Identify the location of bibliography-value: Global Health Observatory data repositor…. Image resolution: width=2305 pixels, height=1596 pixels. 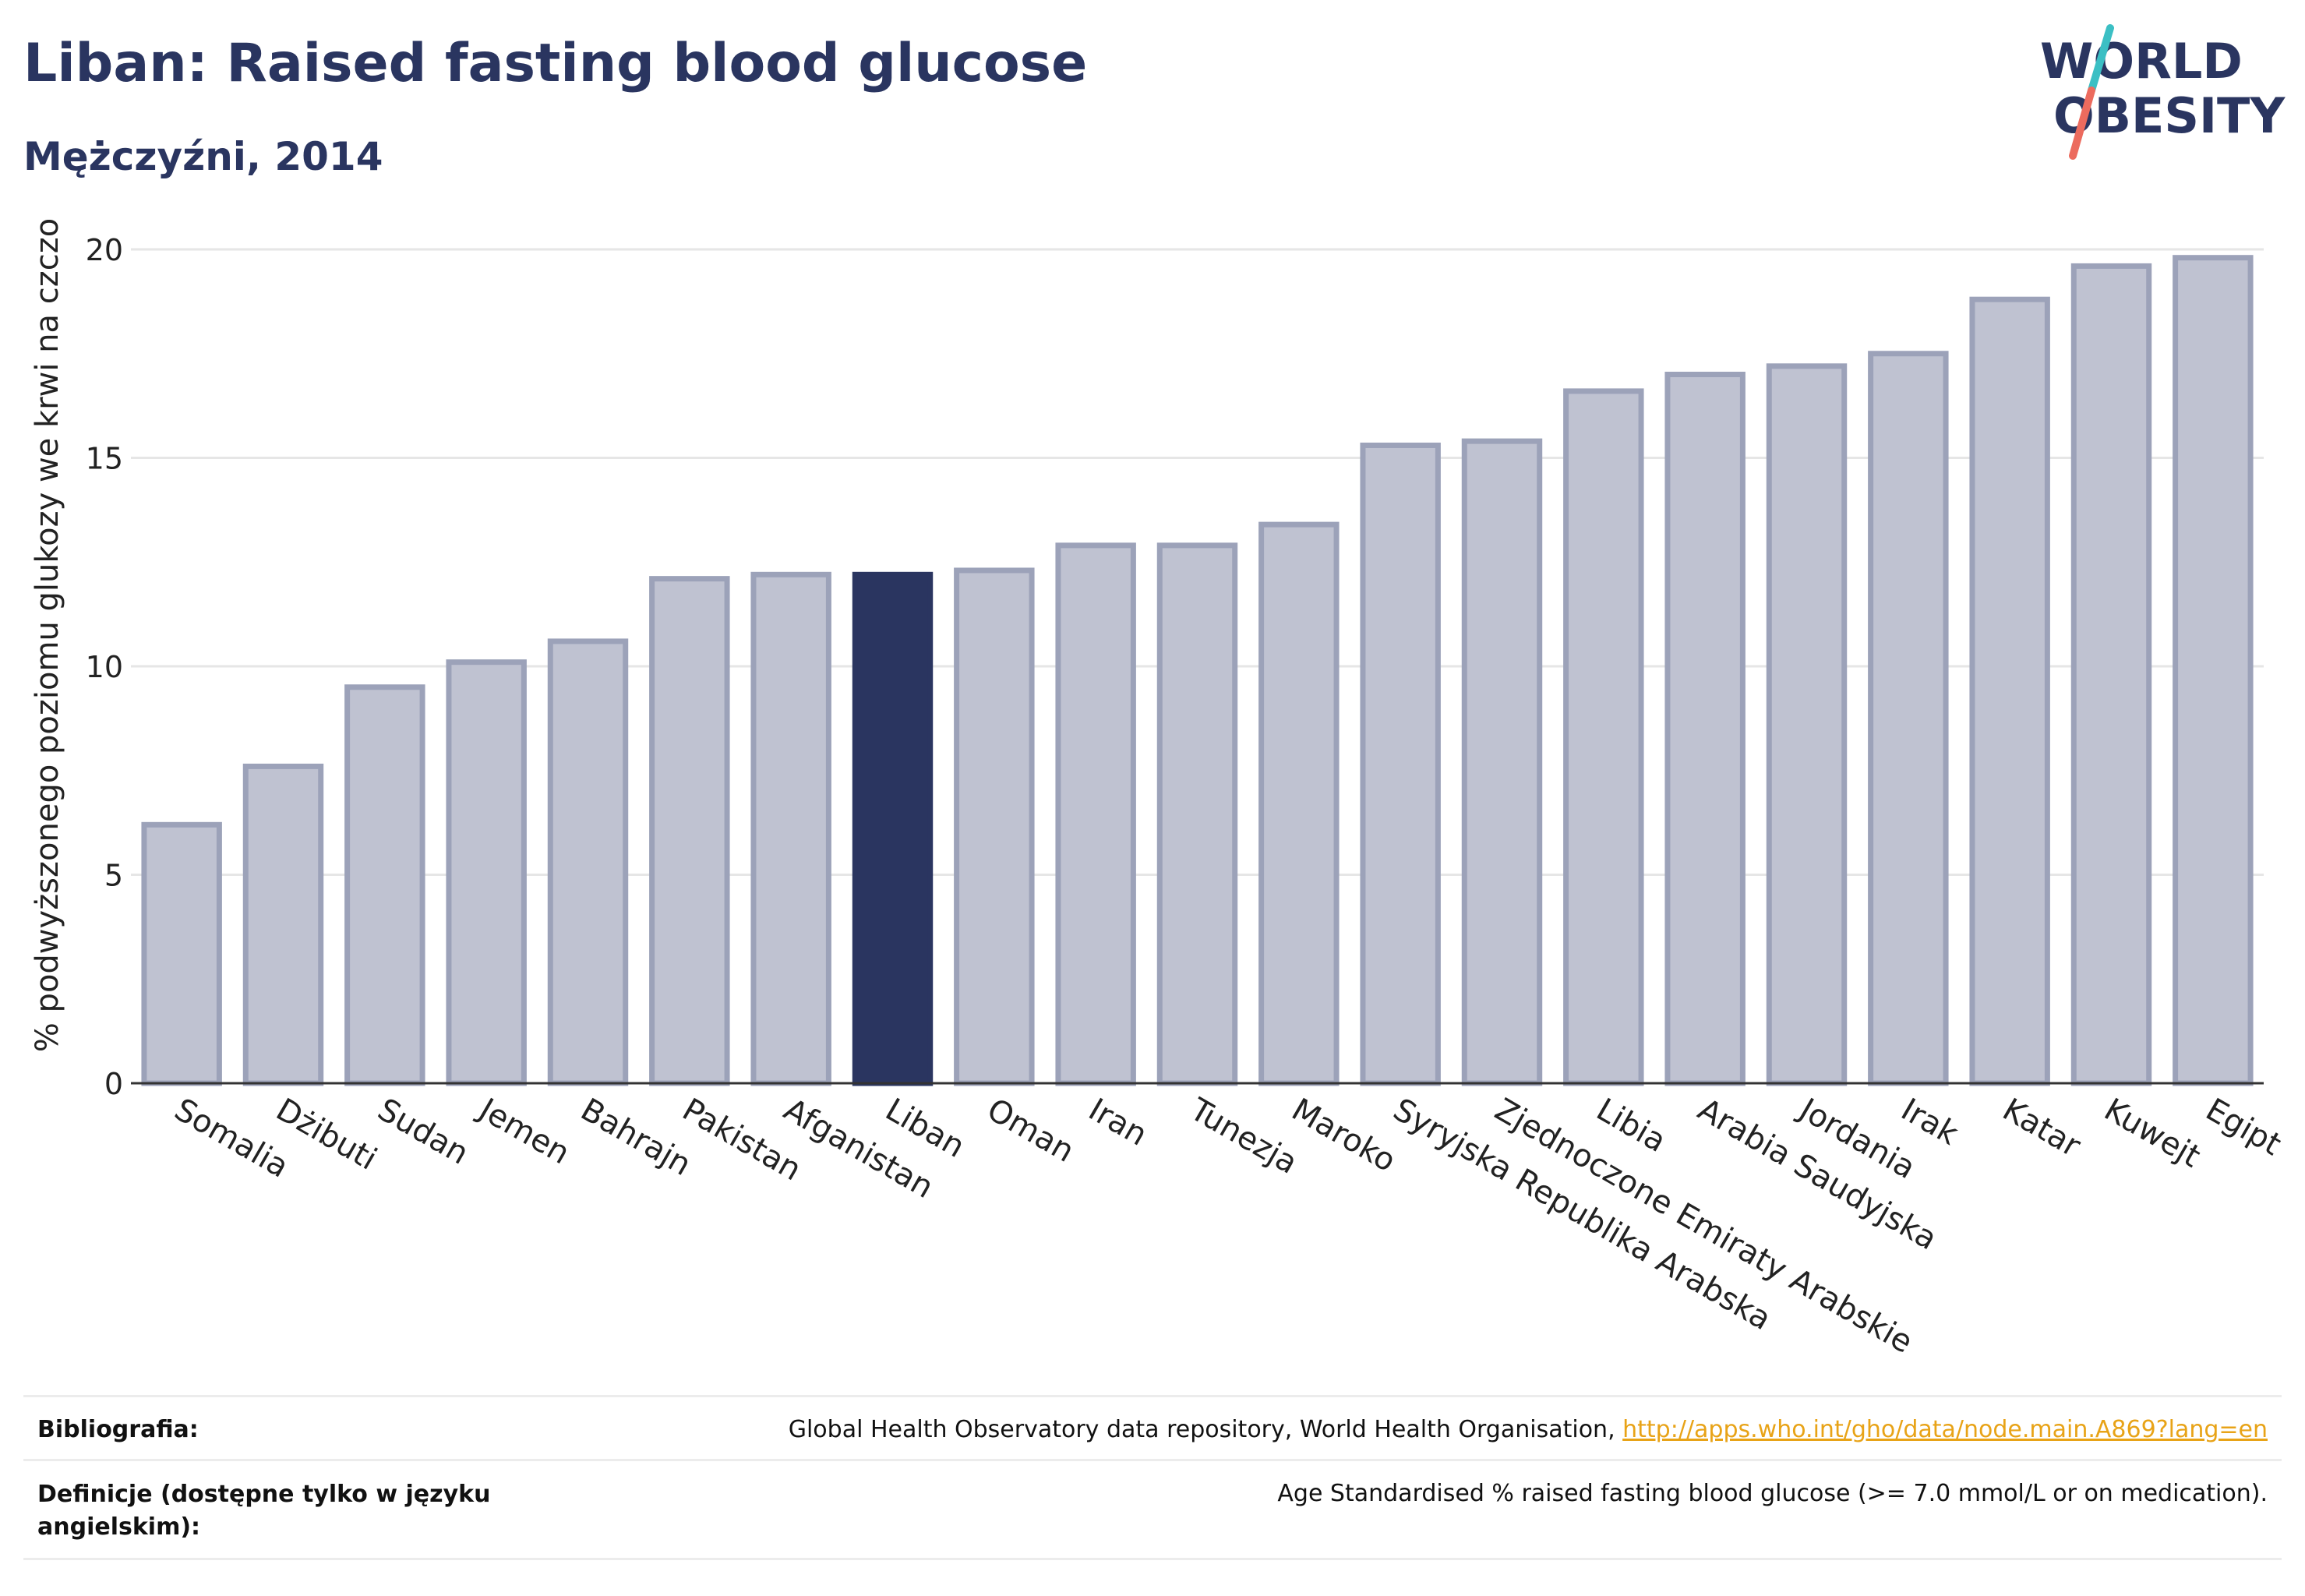
(1528, 1429).